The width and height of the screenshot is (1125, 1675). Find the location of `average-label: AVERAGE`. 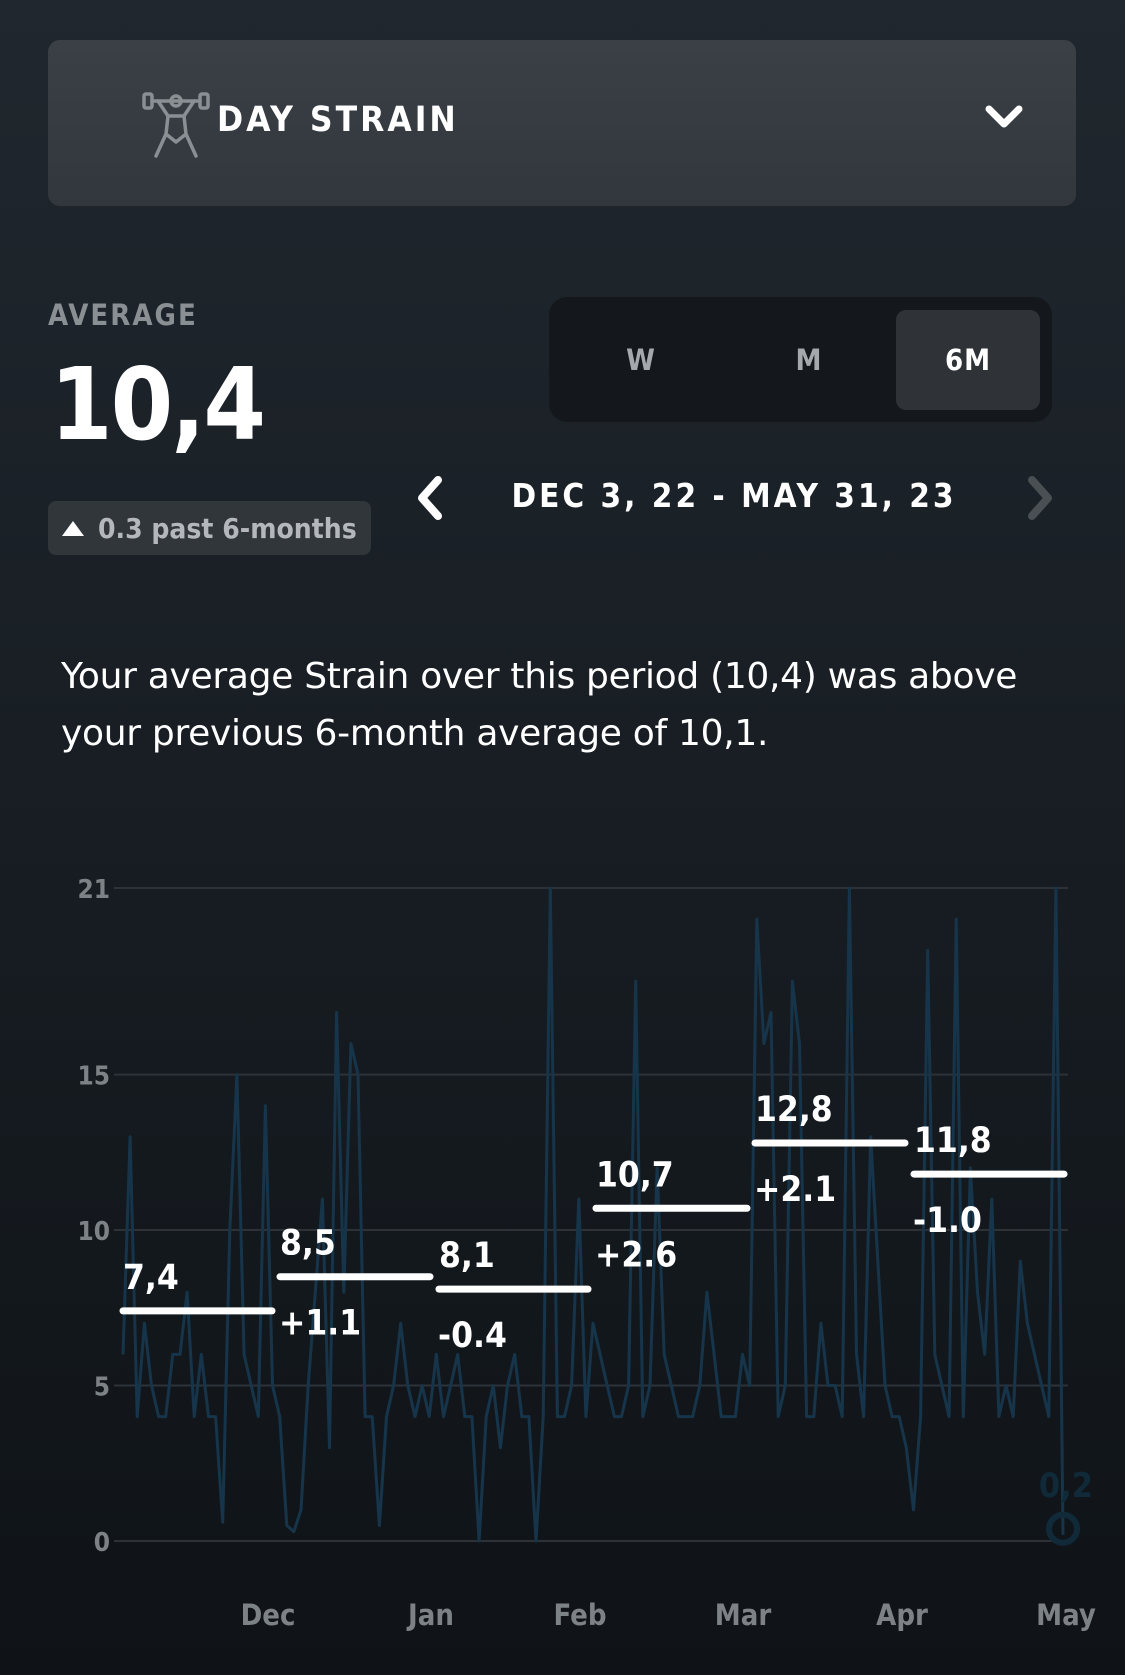

average-label: AVERAGE is located at coordinates (123, 315).